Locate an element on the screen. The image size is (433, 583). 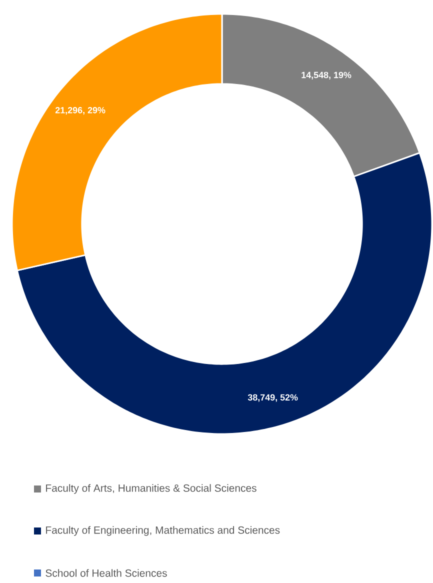
legend-label: Faculty of Engineering, Mathematics and Sciences is located at coordinates (163, 531).